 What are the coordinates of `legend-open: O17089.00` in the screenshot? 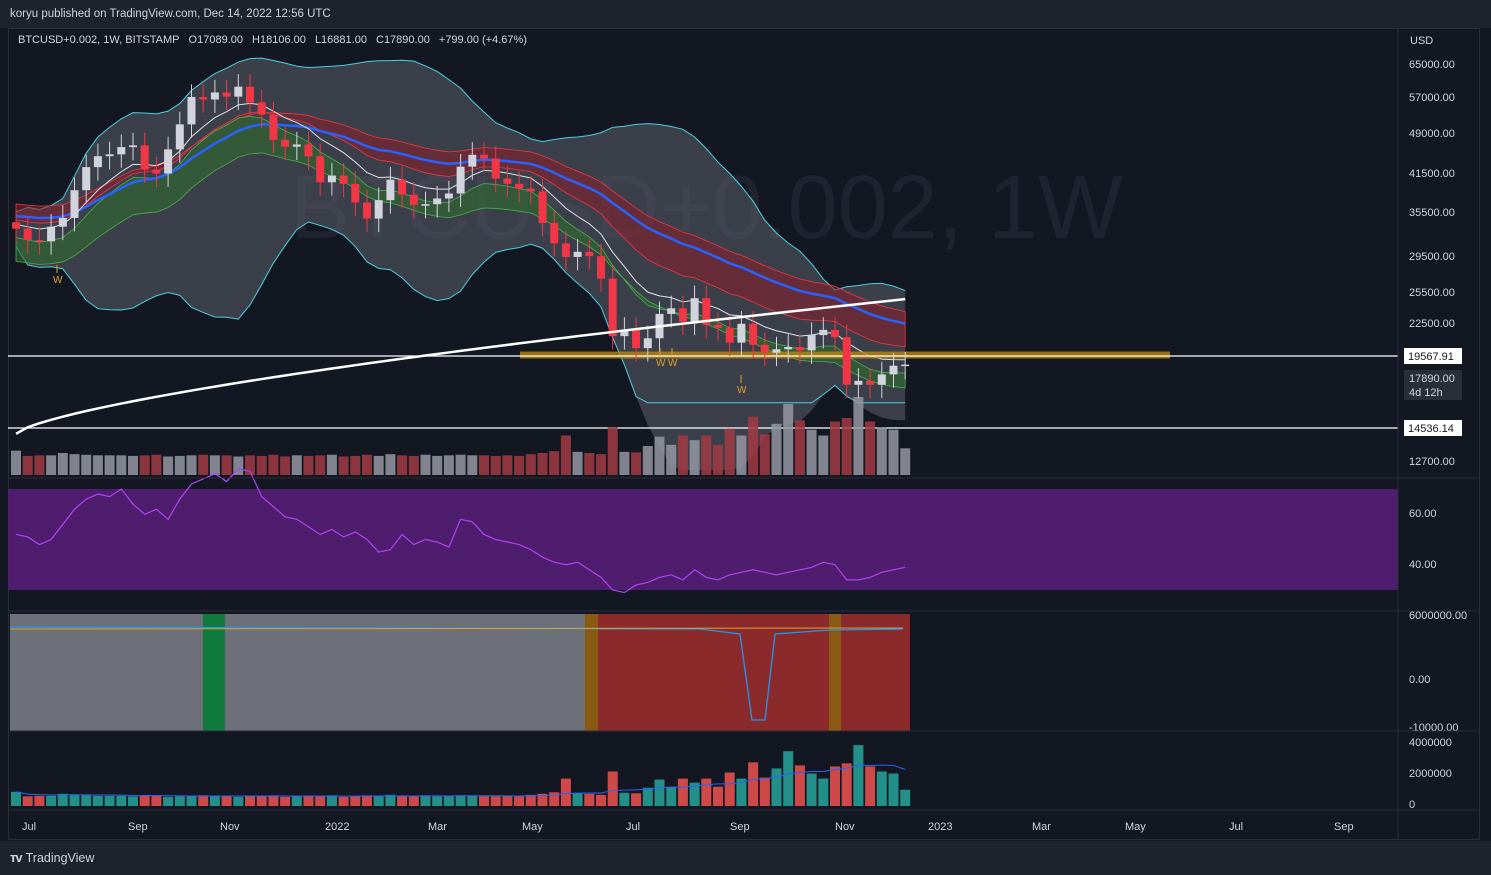 It's located at (215, 40).